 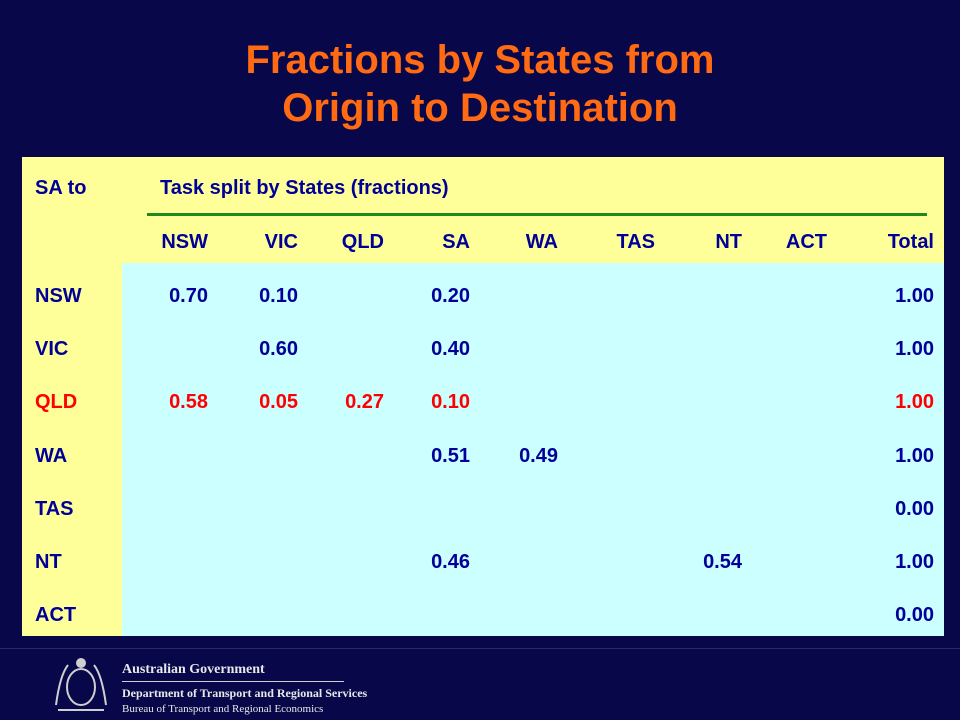 What do you see at coordinates (910, 242) in the screenshot?
I see `column-header: Total` at bounding box center [910, 242].